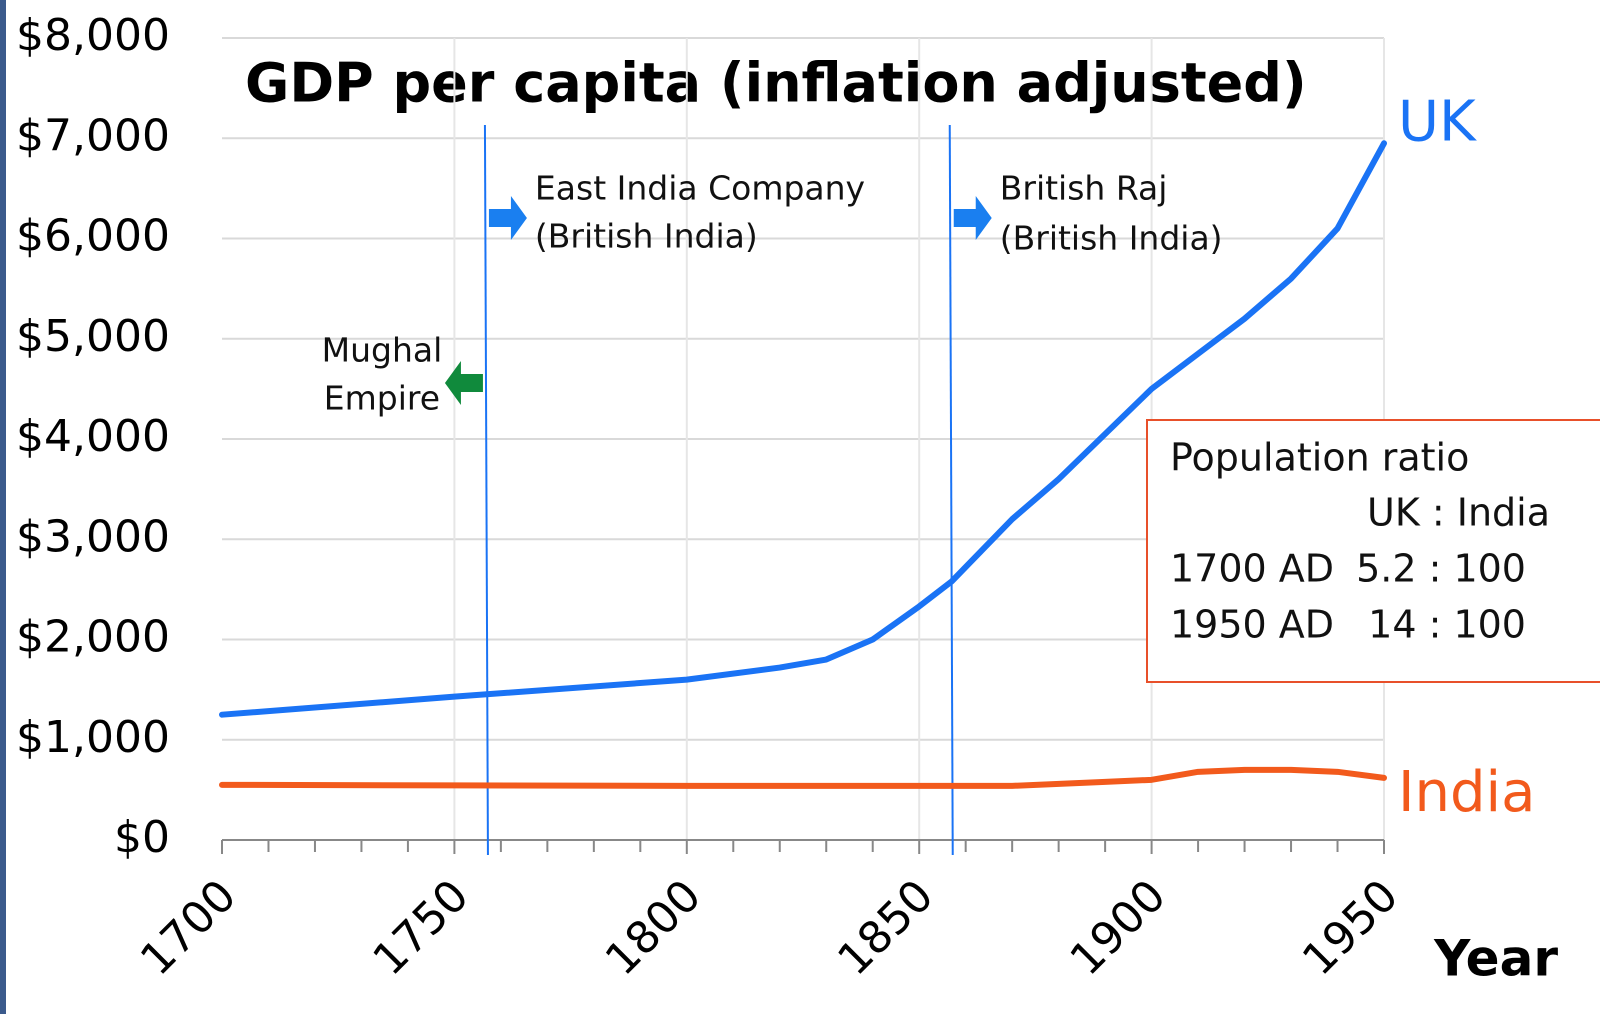 This screenshot has width=1600, height=1014. I want to click on x-tick-label: 1950, so click(1350, 927).